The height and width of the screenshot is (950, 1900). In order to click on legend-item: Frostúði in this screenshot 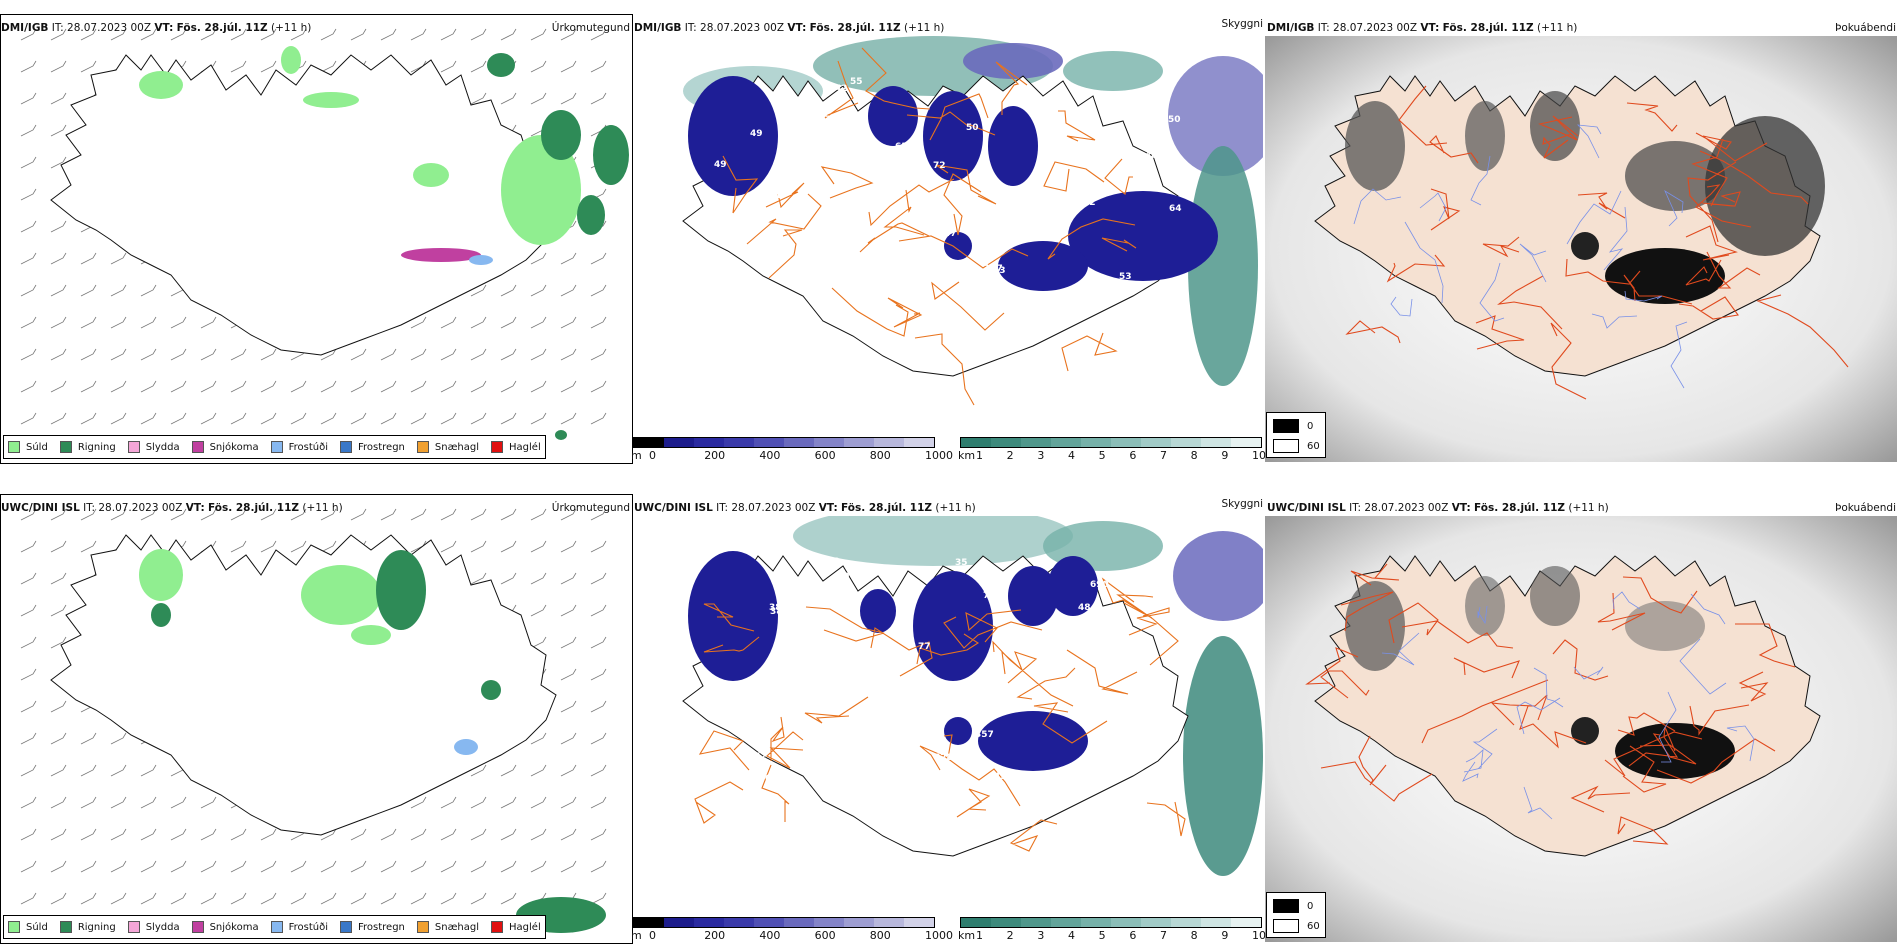, I will do `click(299, 447)`.